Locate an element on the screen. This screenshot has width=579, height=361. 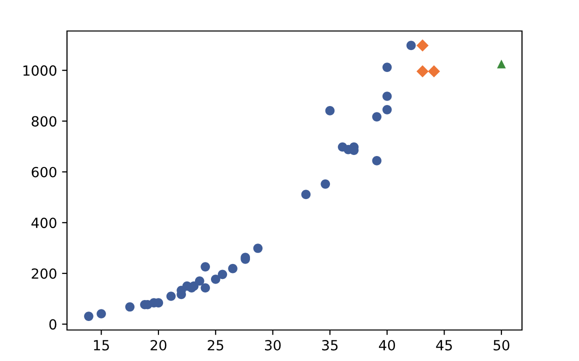
x-tick-label: 45 is located at coordinates (444, 345).